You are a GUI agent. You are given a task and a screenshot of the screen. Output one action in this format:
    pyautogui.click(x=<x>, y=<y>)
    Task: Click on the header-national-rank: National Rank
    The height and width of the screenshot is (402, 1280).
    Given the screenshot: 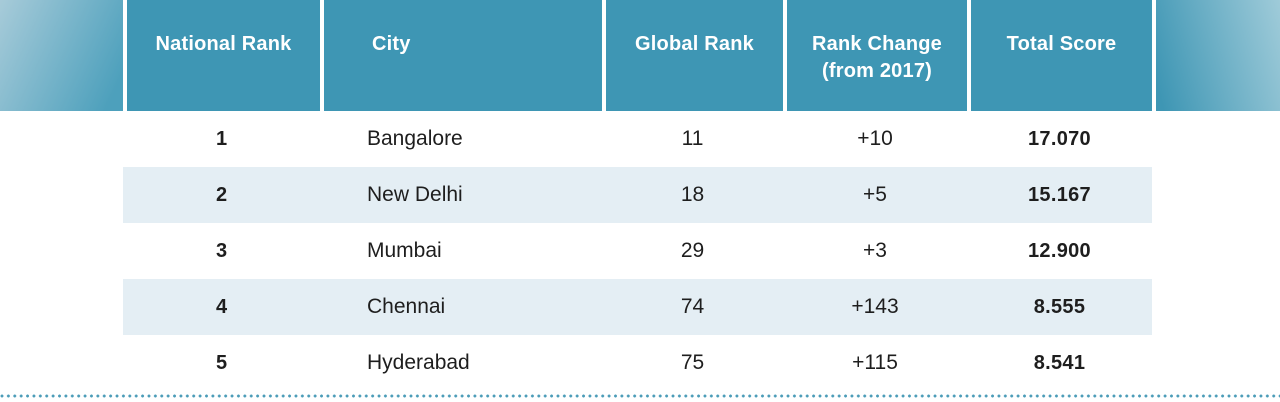 What is the action you would take?
    pyautogui.click(x=221, y=55)
    